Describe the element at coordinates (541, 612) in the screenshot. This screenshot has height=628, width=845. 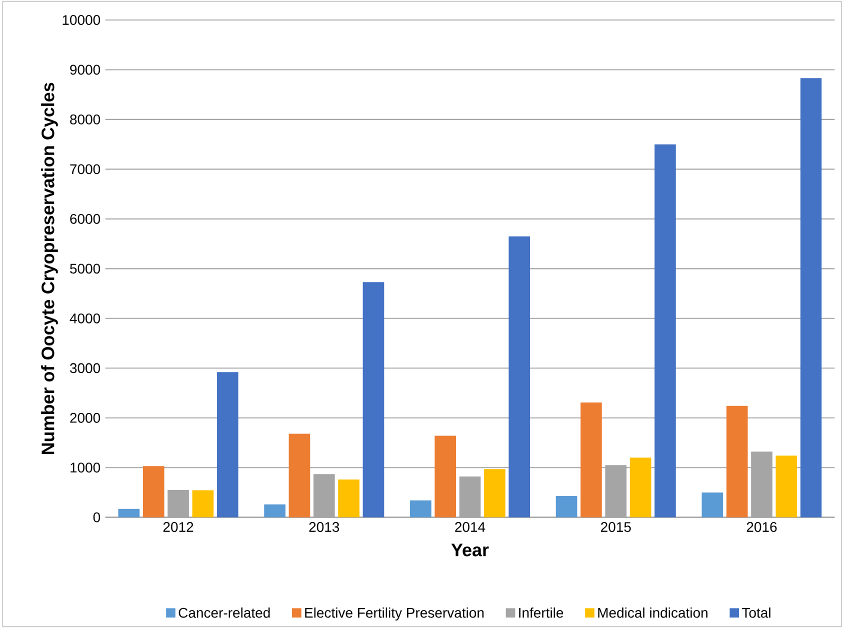
I see `legend-label: Infertile` at that location.